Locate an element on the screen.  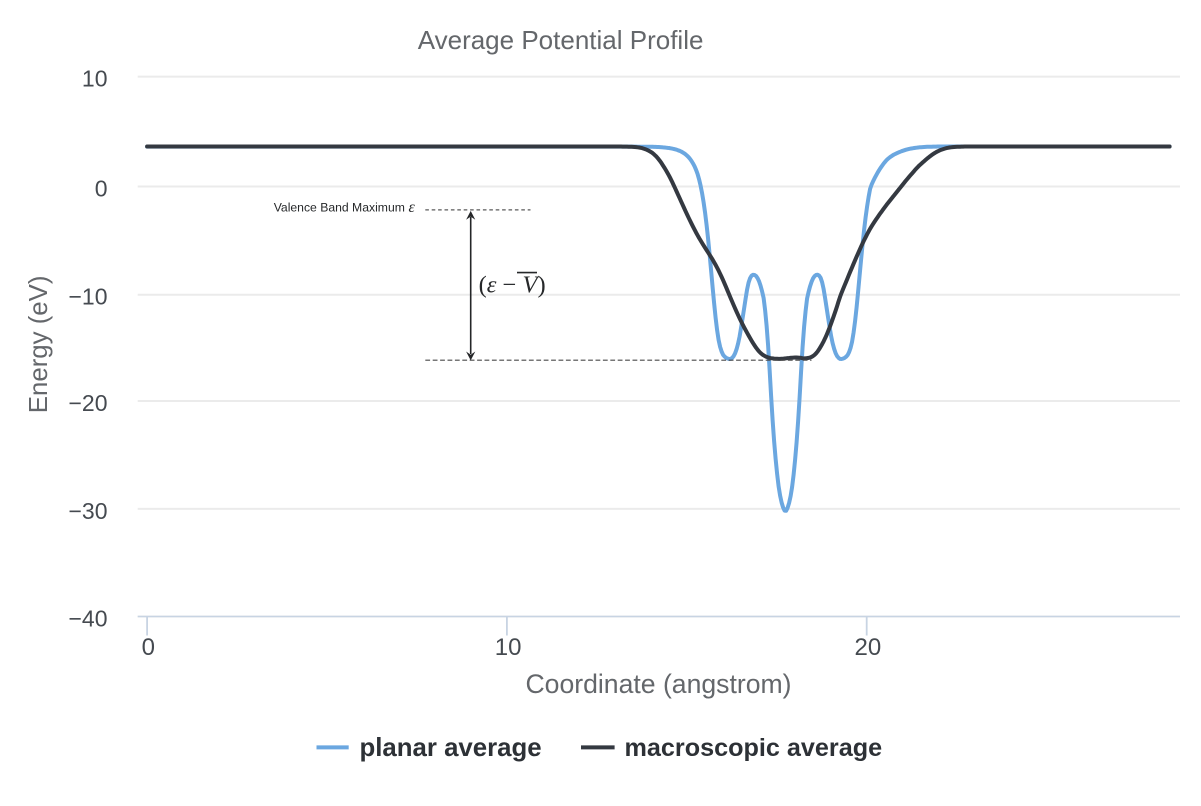
svg-text: 20 is located at coordinates (868, 647).